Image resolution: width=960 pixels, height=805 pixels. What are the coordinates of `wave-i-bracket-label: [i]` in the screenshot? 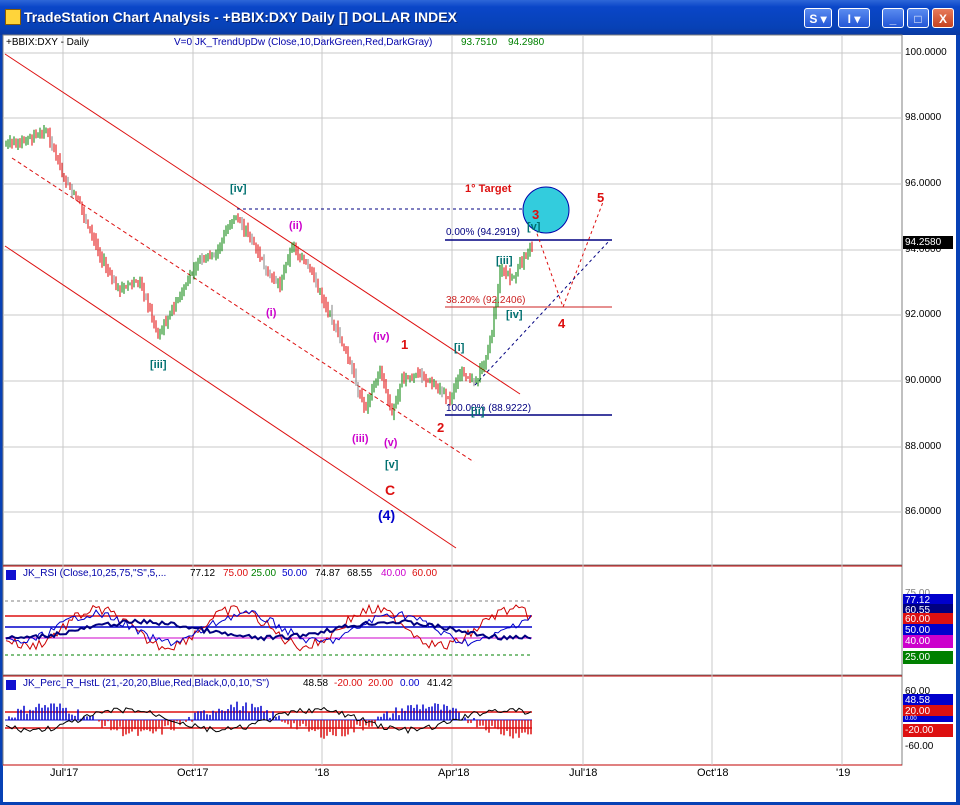 It's located at (459, 348).